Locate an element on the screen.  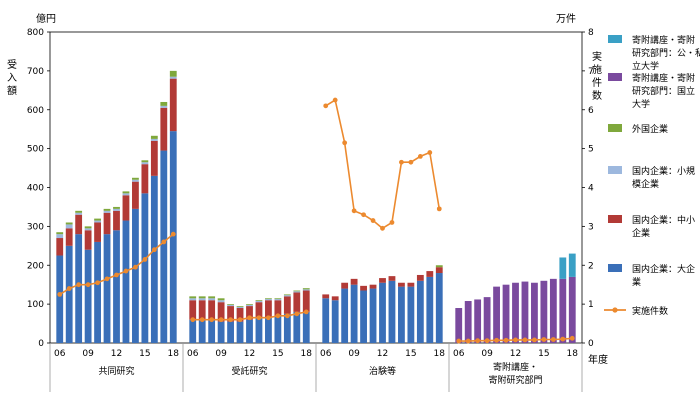
x-axis-title: 年度 is located at coordinates (598, 359).